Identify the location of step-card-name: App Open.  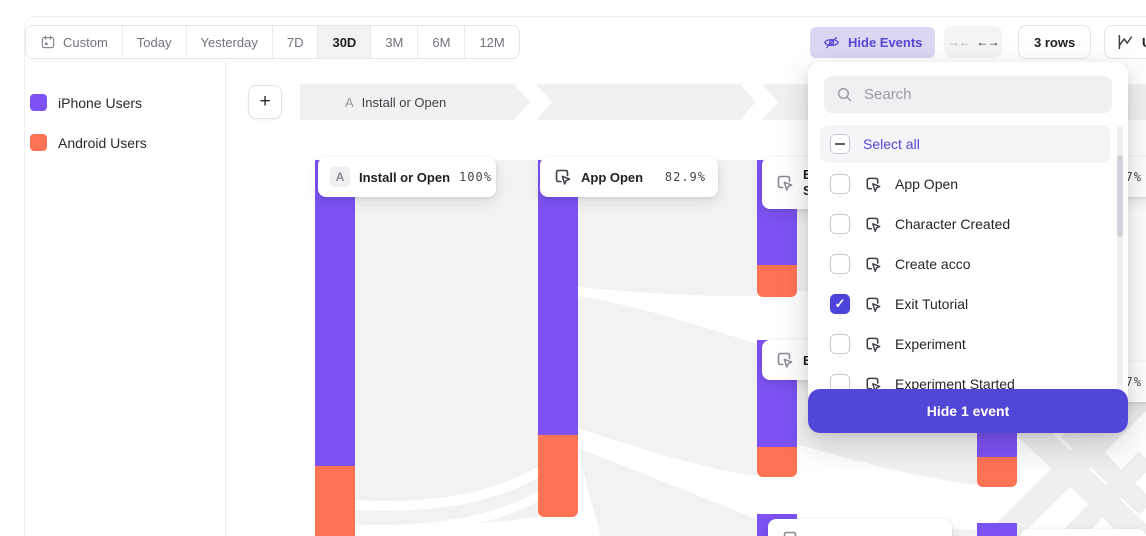
(612, 177).